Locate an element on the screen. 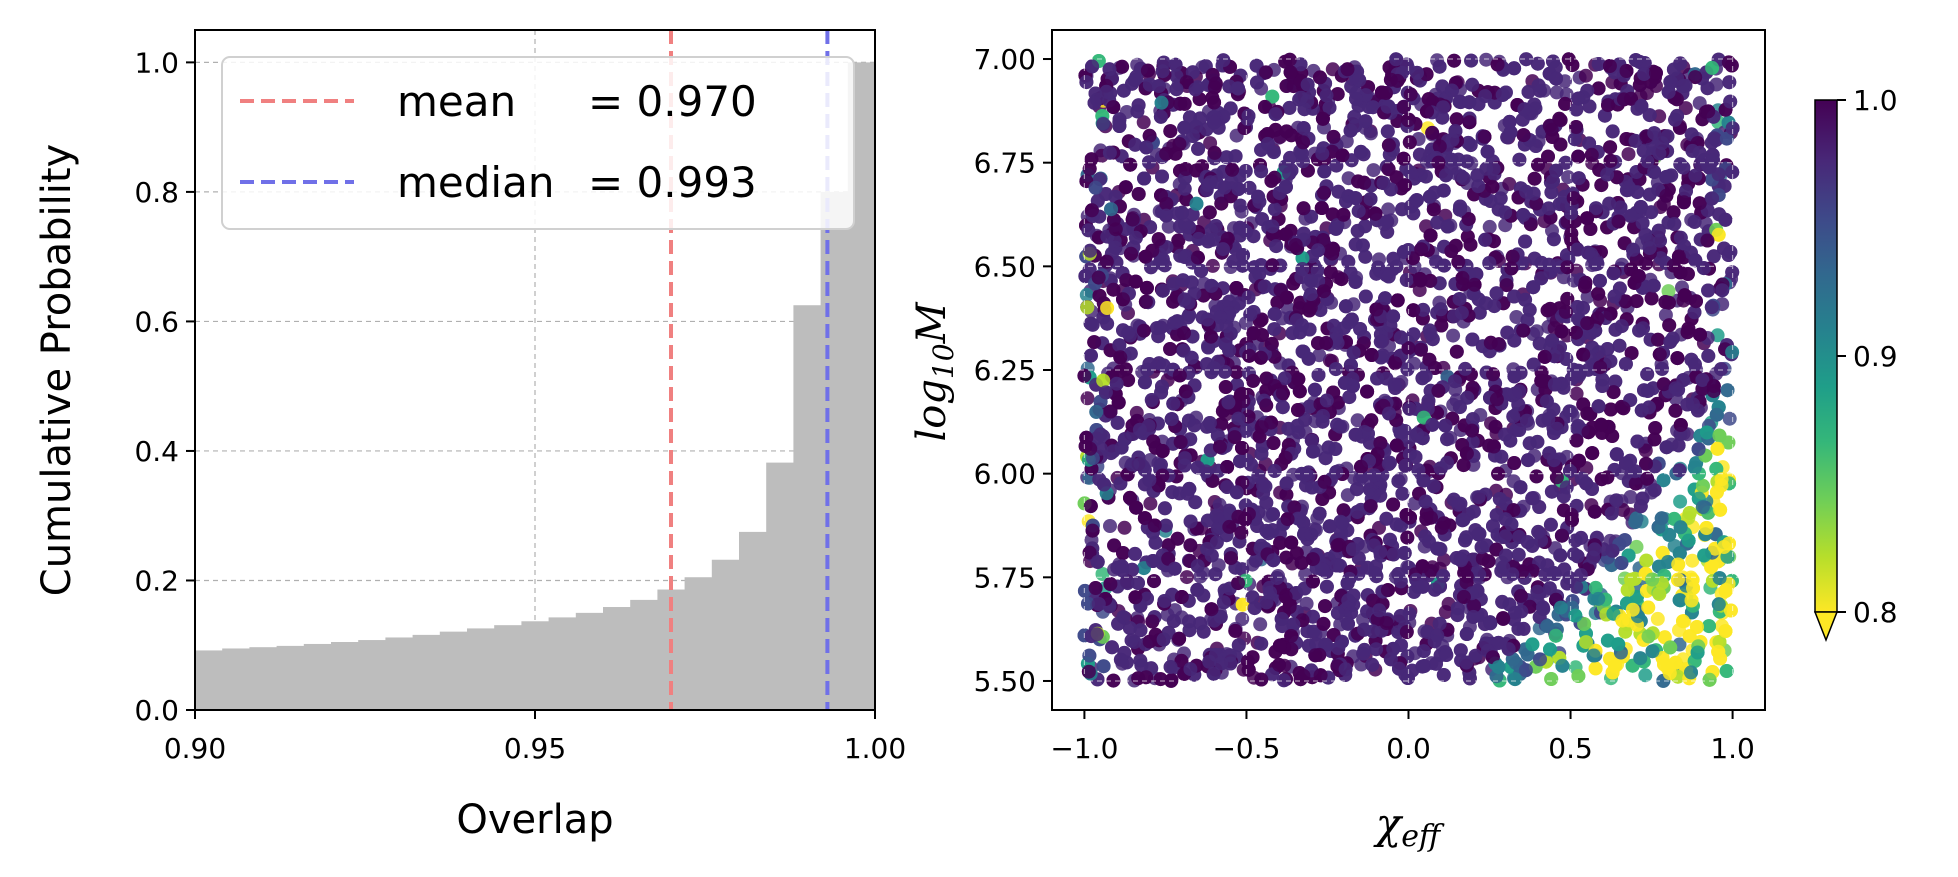  histogram-y-tick-label: 0.2 is located at coordinates (156, 580).